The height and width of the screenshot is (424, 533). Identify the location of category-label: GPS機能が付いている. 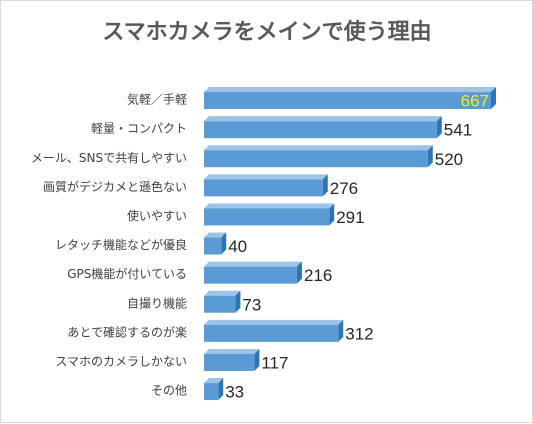
(127, 273).